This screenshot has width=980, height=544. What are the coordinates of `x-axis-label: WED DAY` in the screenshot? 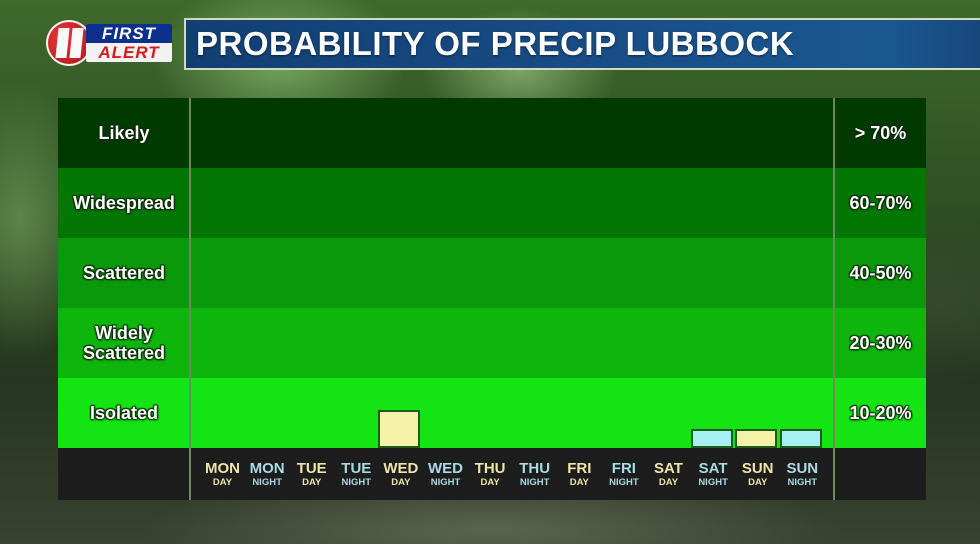 It's located at (400, 474).